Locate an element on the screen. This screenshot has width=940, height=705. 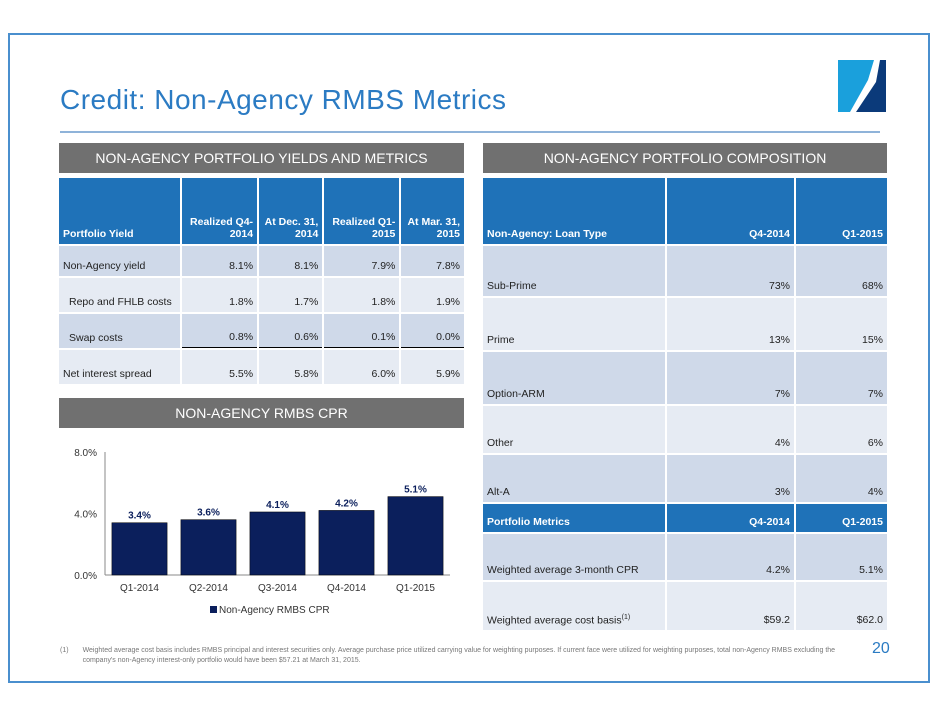
x-tick-label: Q1-2014 is located at coordinates (139, 588).